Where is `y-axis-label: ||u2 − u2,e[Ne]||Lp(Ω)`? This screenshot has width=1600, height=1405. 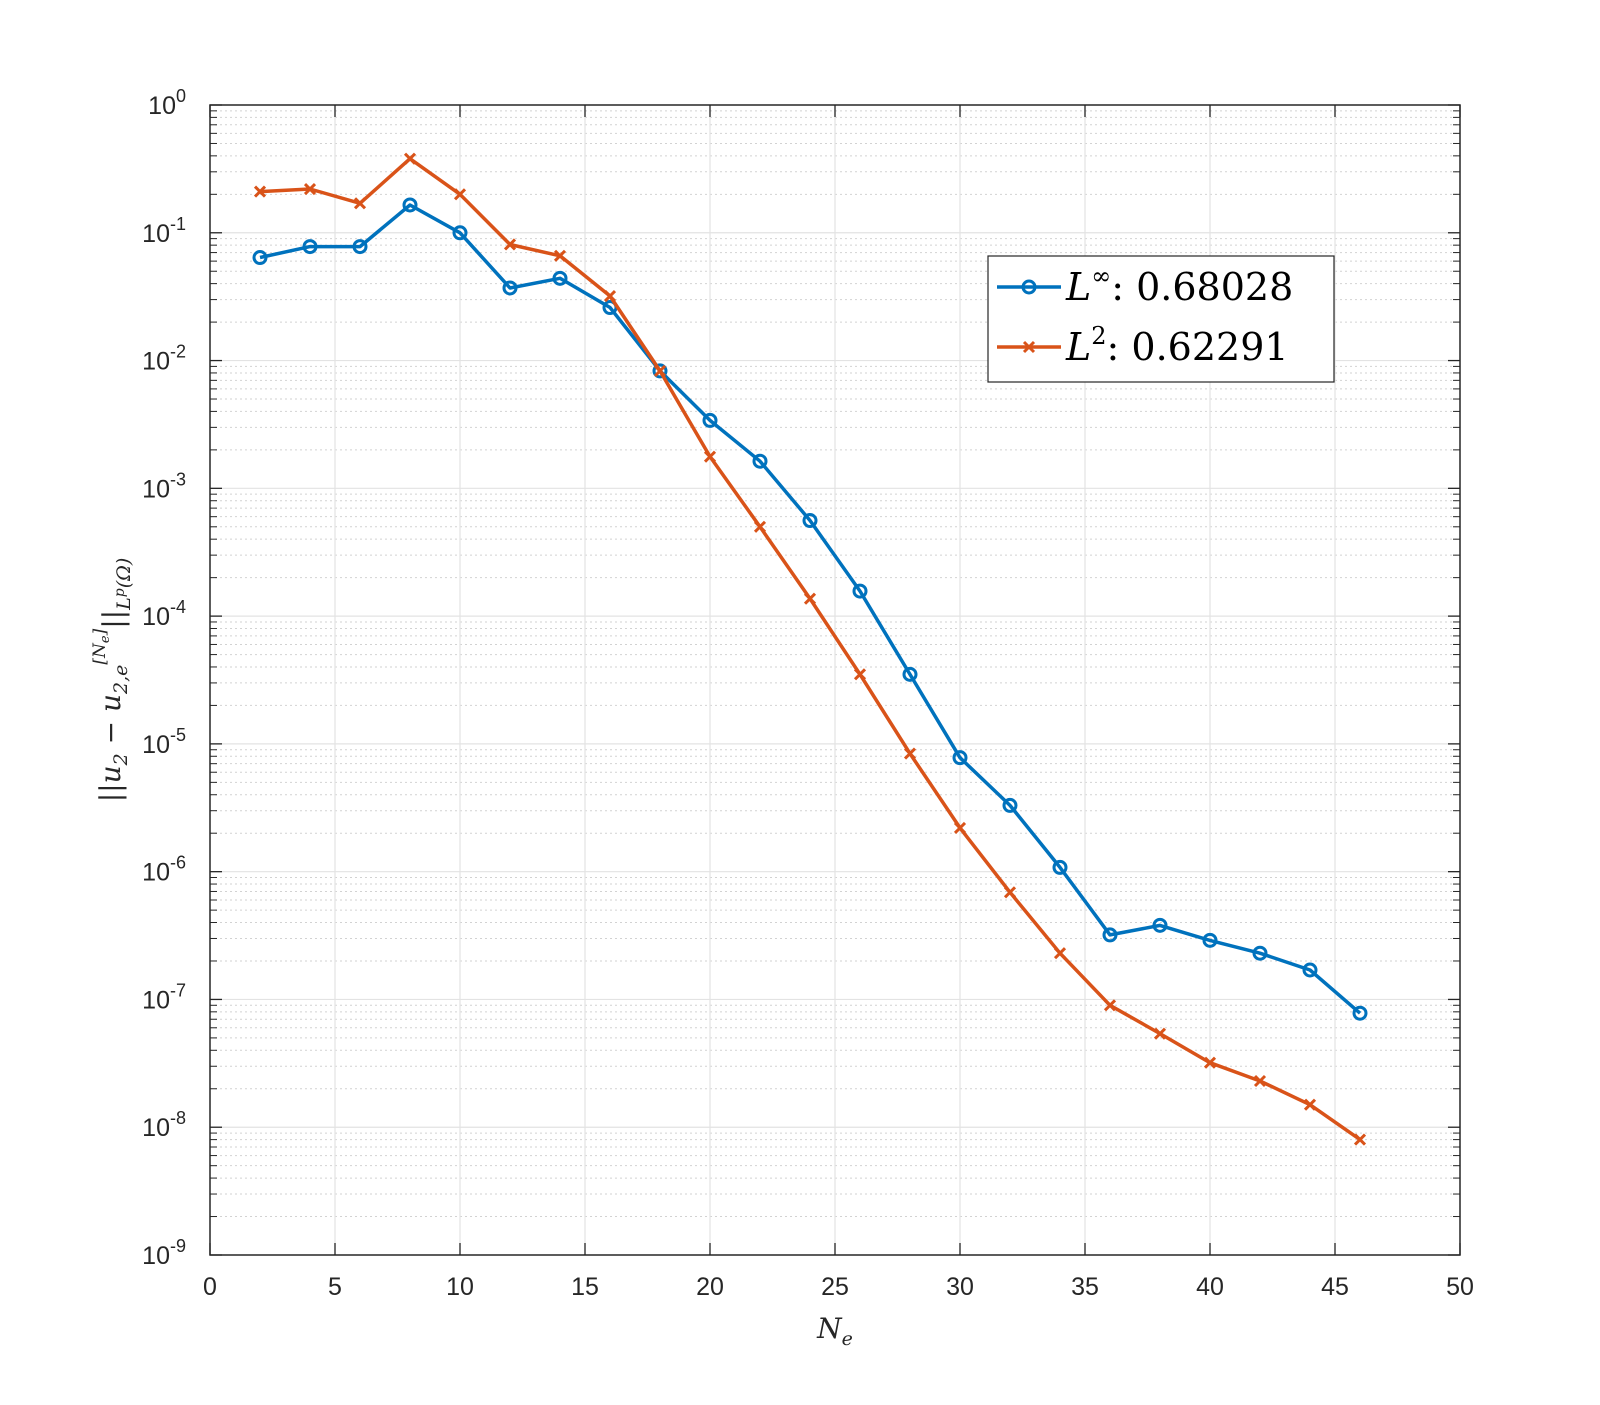
y-axis-label: ||u2 − u2,e[Ne]||Lp(Ω) is located at coordinates (112, 680).